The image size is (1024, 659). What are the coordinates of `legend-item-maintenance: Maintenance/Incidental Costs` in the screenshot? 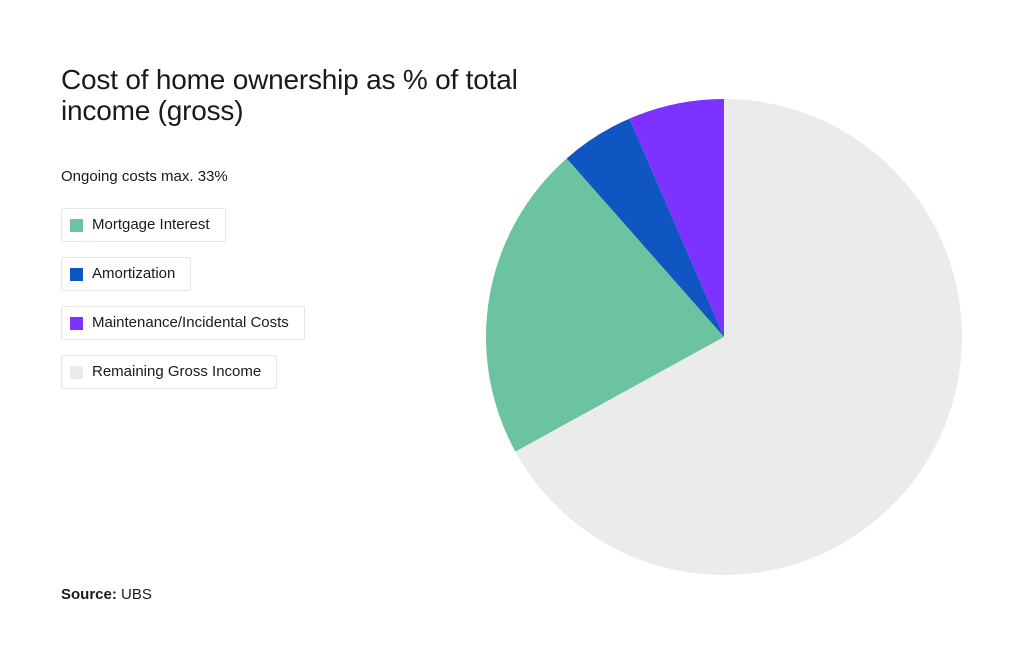 It's located at (183, 323).